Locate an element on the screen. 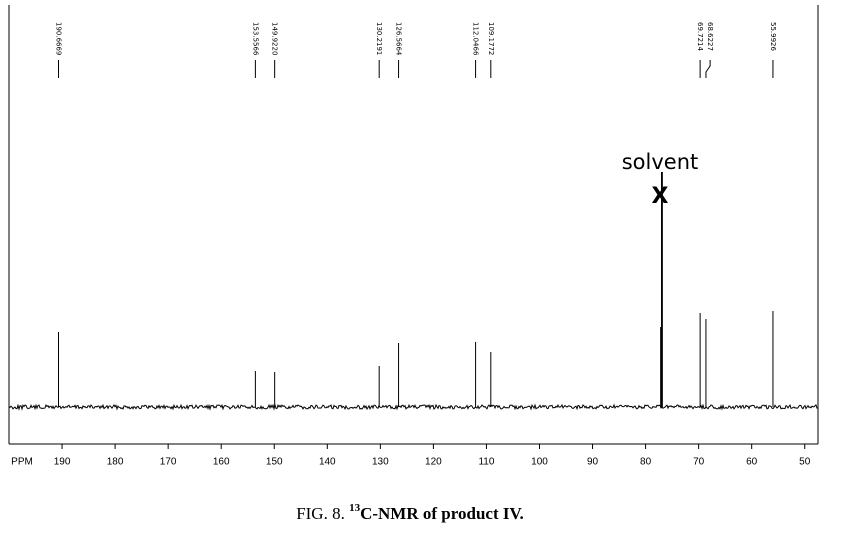  x-tick-label: 140 is located at coordinates (327, 462).